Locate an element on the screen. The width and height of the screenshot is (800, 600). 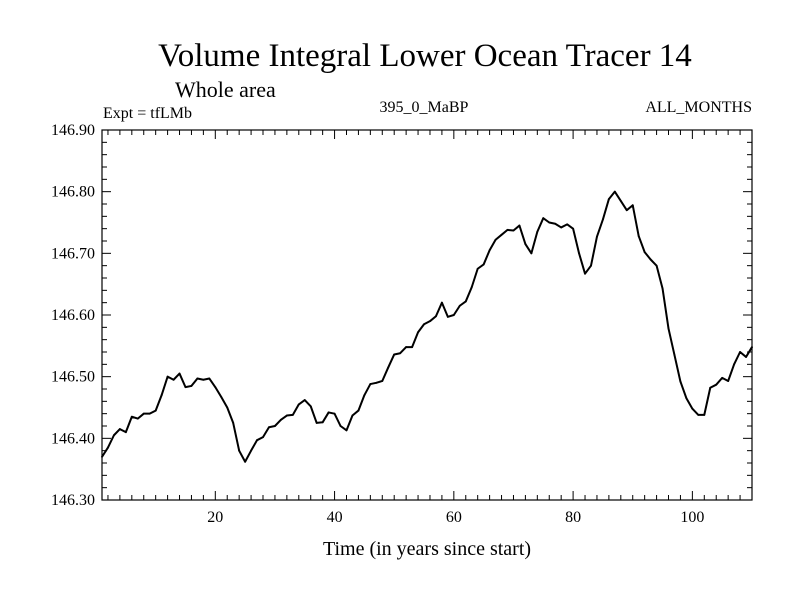
period-label: 395_0_MaBP is located at coordinates (424, 107).